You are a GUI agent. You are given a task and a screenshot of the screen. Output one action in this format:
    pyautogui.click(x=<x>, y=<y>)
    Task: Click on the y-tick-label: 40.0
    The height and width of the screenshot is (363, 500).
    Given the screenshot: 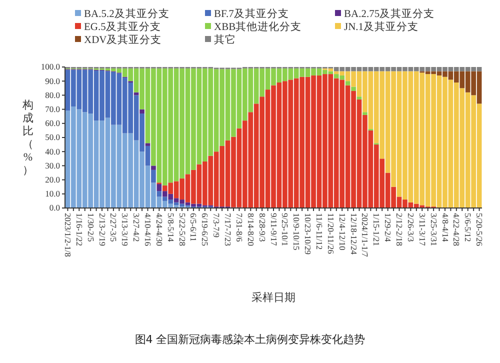 What is the action you would take?
    pyautogui.click(x=52, y=151)
    